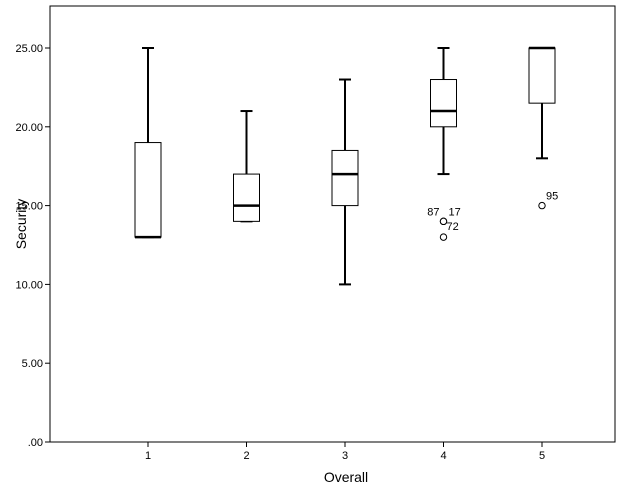 This screenshot has height=501, width=626. I want to click on x-tick-label: 5, so click(542, 456).